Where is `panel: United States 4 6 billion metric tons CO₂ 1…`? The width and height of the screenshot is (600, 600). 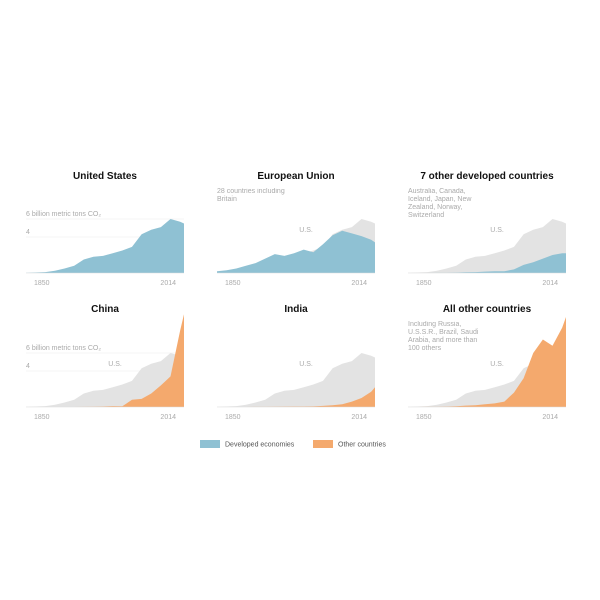
panel: United States 4 6 billion metric tons CO₂ 1… is located at coordinates (105, 229).